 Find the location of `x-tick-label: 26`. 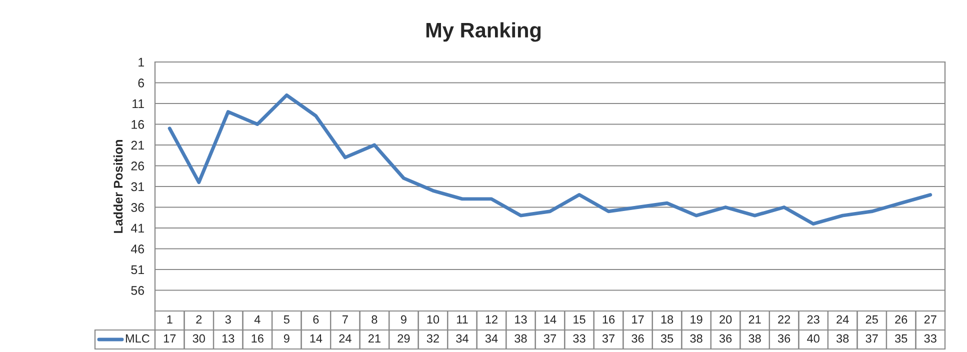

x-tick-label: 26 is located at coordinates (901, 319).